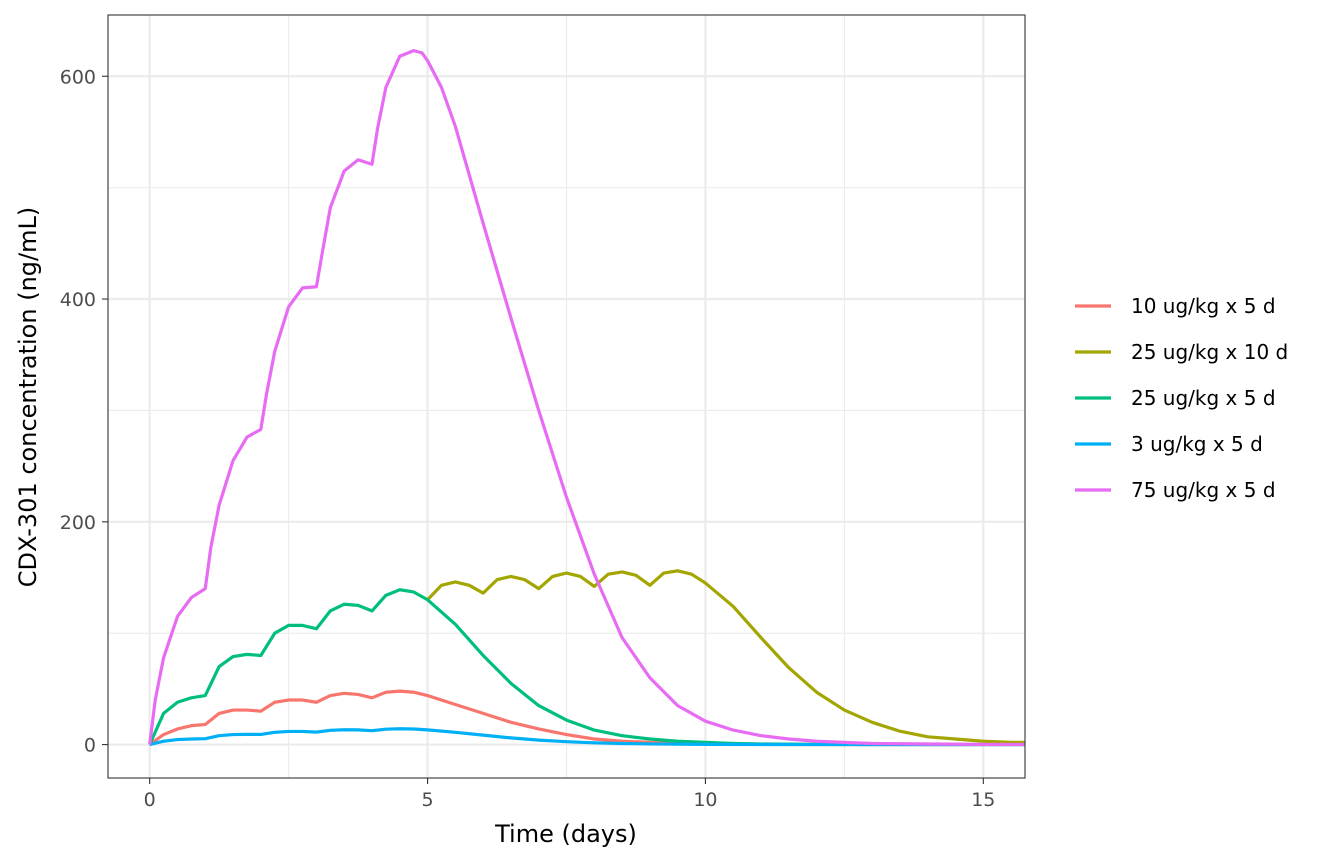 The height and width of the screenshot is (864, 1344). Describe the element at coordinates (565, 834) in the screenshot. I see `x-axis-title: Time (days)` at that location.